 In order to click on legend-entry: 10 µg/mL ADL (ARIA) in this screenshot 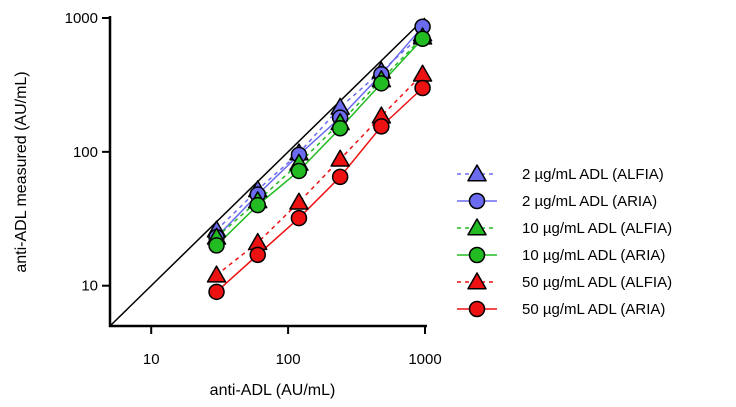, I will do `click(561, 255)`.